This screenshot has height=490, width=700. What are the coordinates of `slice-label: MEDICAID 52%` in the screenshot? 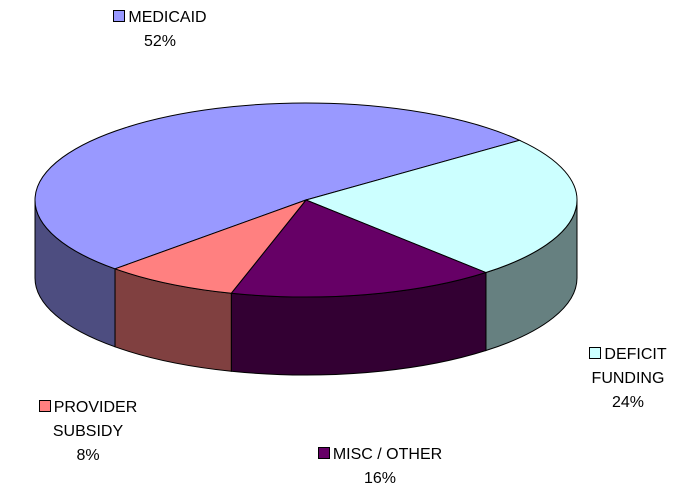 It's located at (160, 30).